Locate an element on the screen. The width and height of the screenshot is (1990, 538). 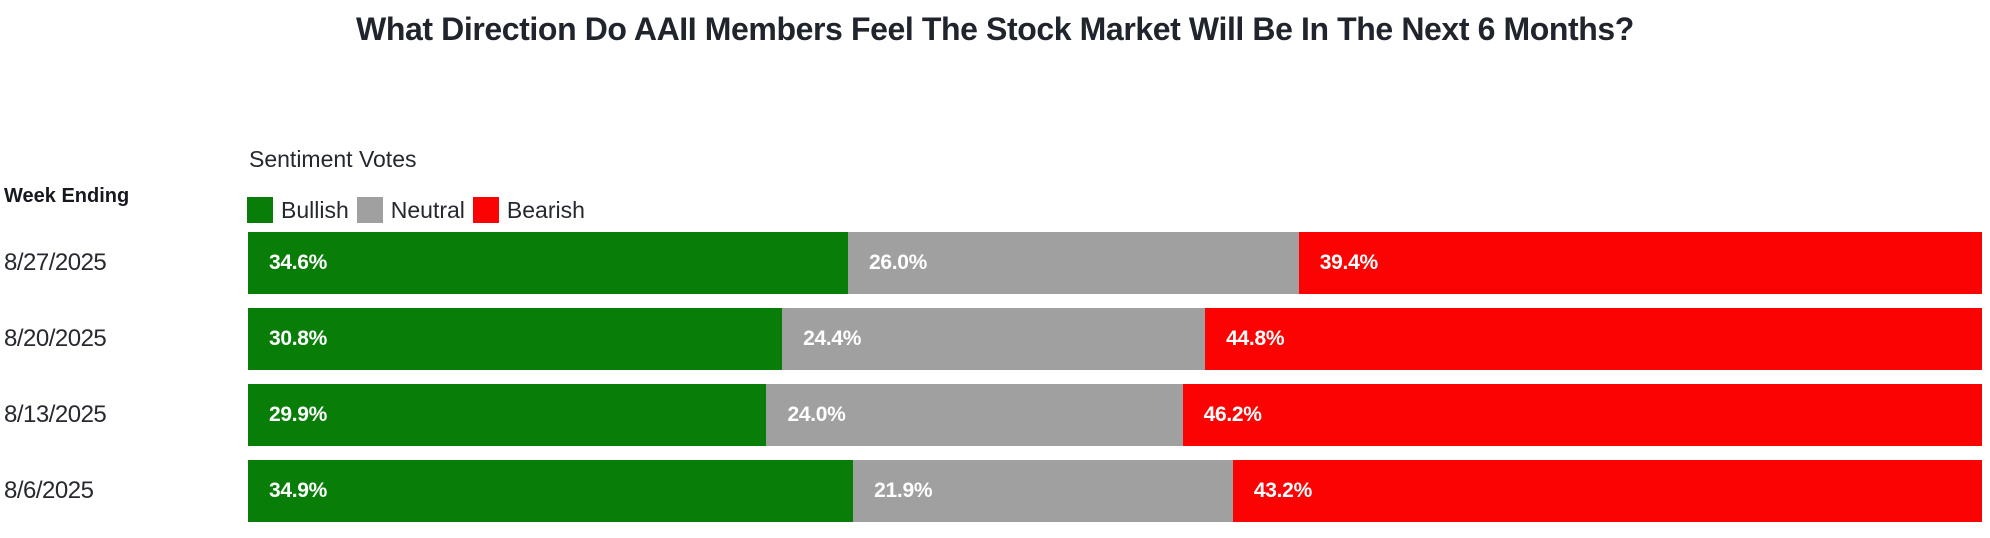
legend-item-bearish: Bearish is located at coordinates (532, 210).